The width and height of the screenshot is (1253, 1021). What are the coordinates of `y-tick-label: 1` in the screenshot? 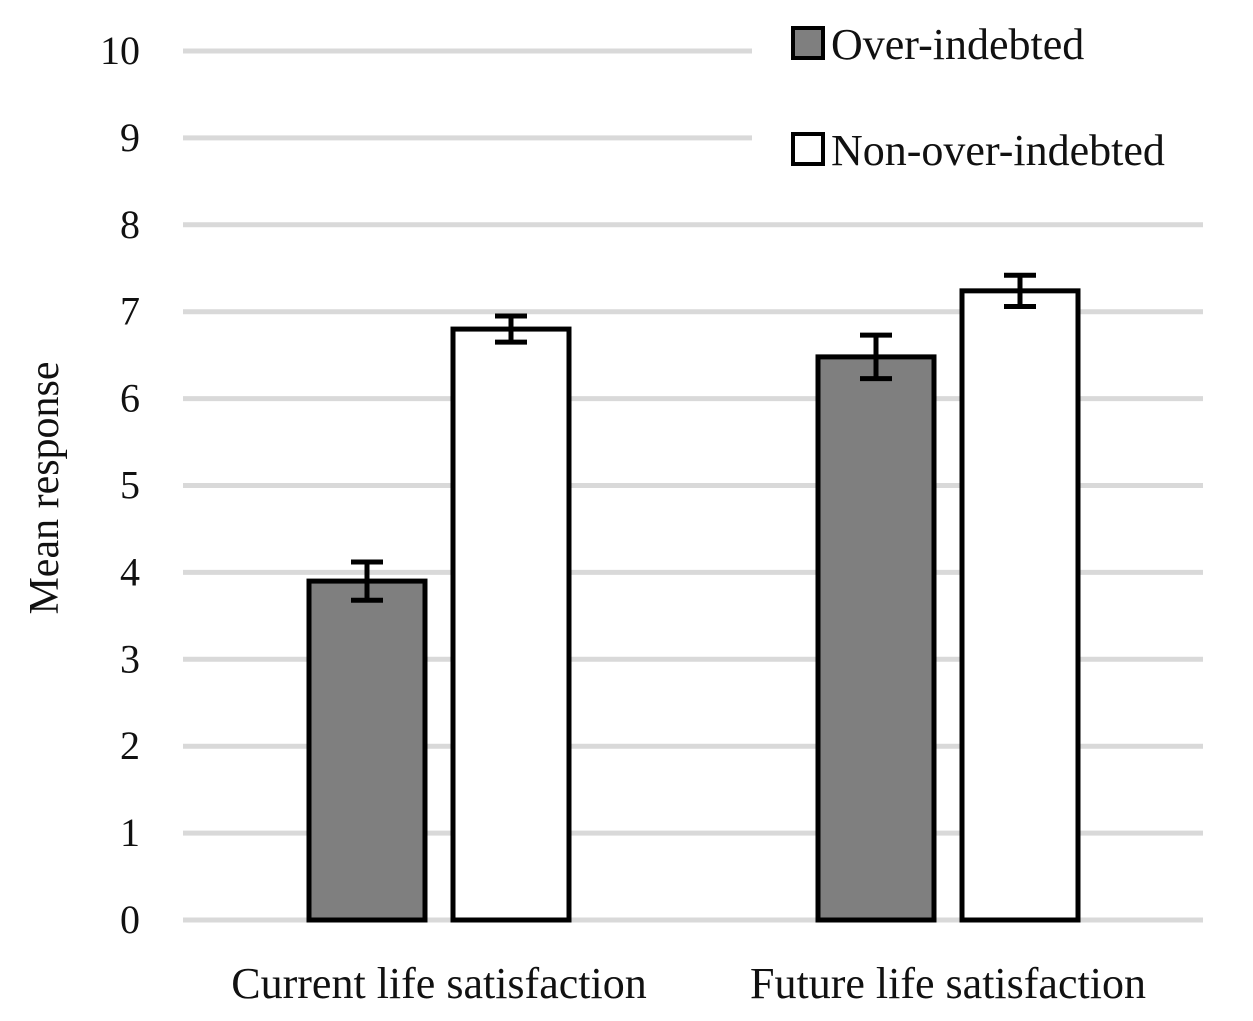 It's located at (130, 832).